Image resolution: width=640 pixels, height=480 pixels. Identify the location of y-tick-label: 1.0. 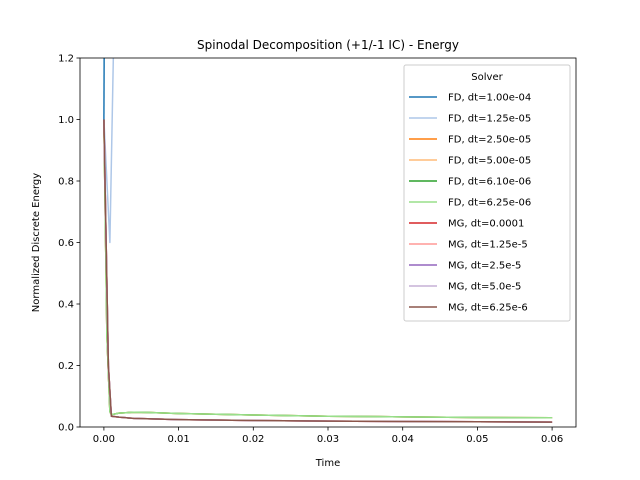
(66, 120).